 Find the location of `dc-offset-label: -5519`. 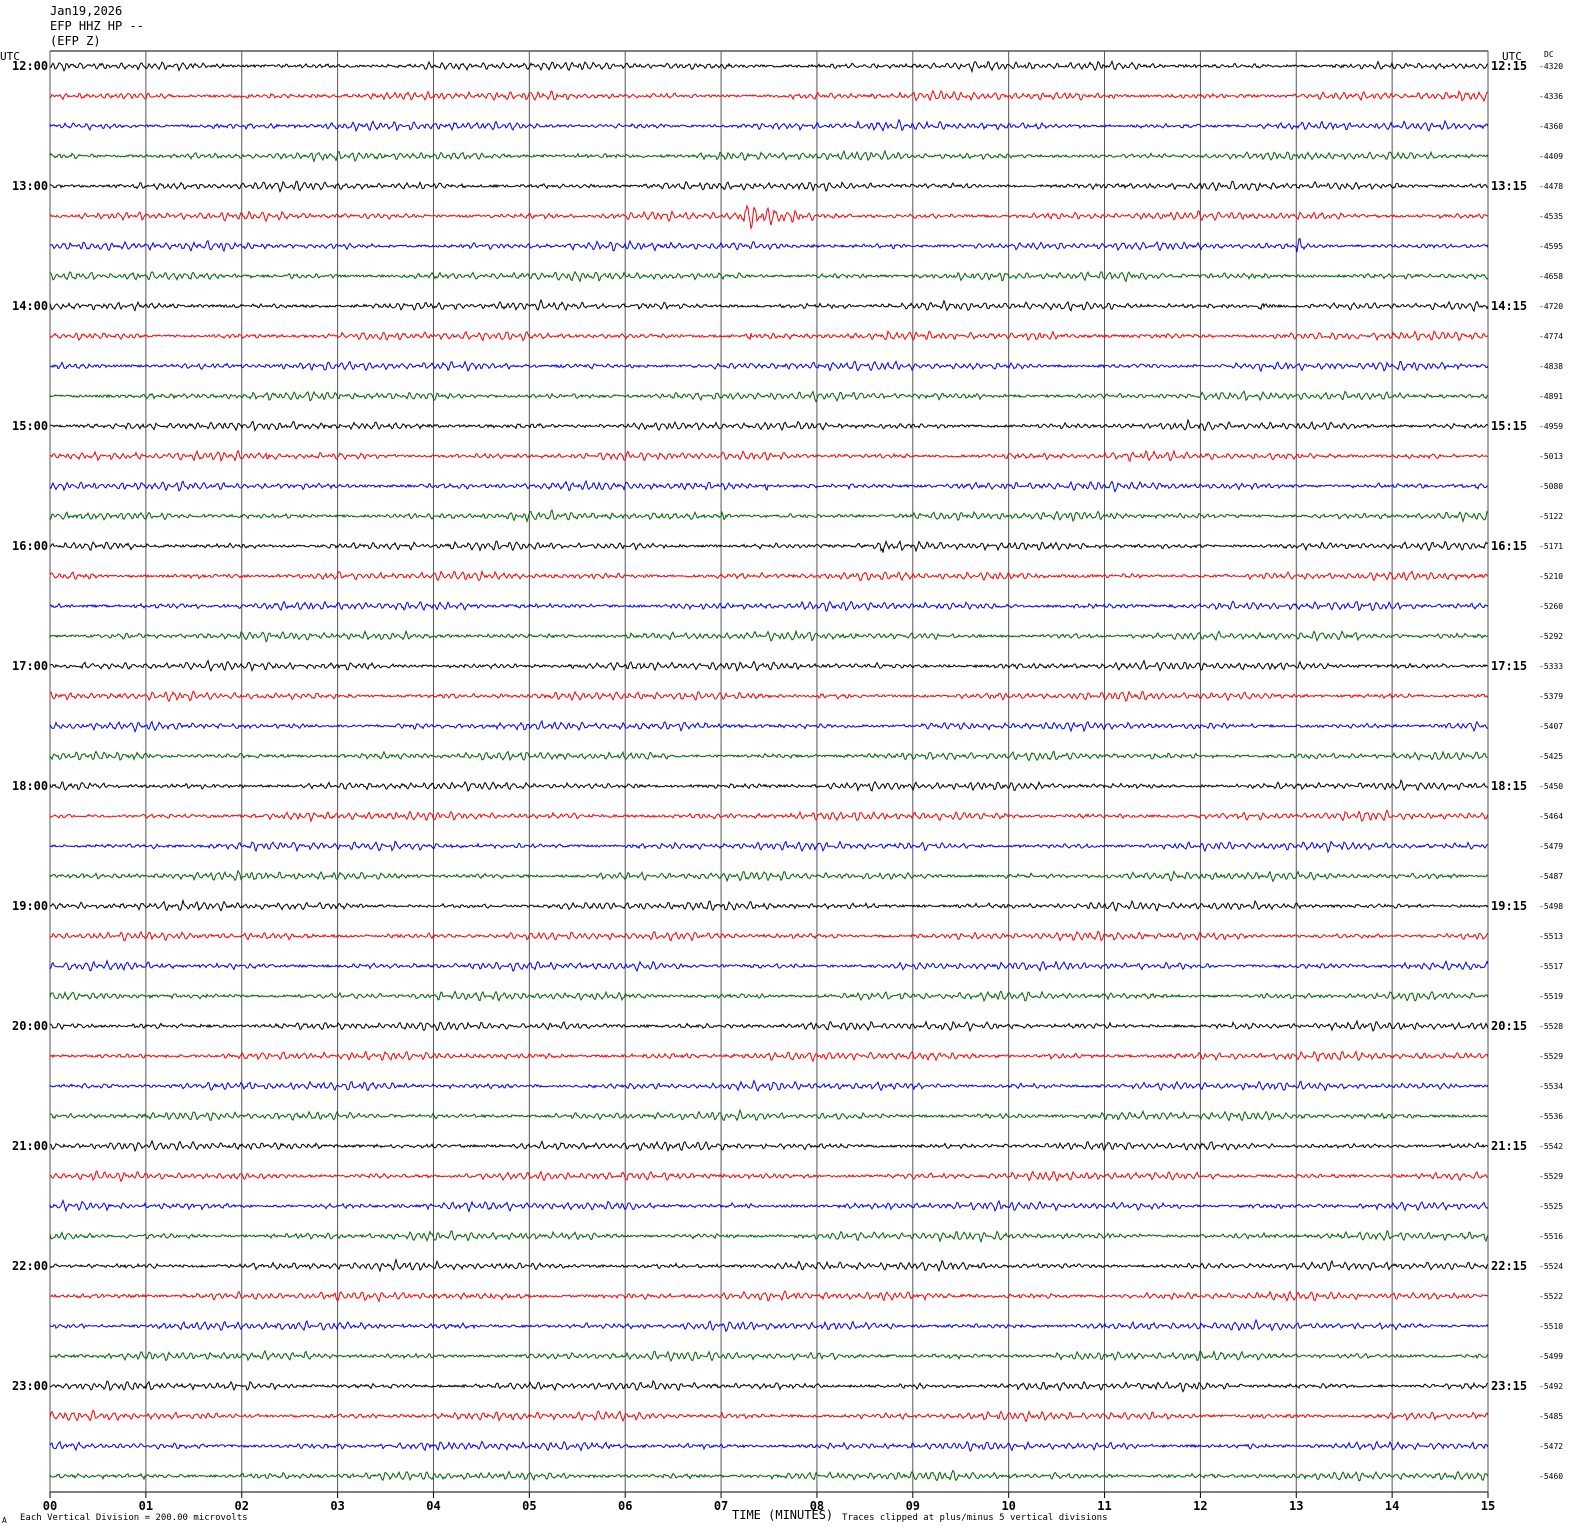

dc-offset-label: -5519 is located at coordinates (1551, 996).